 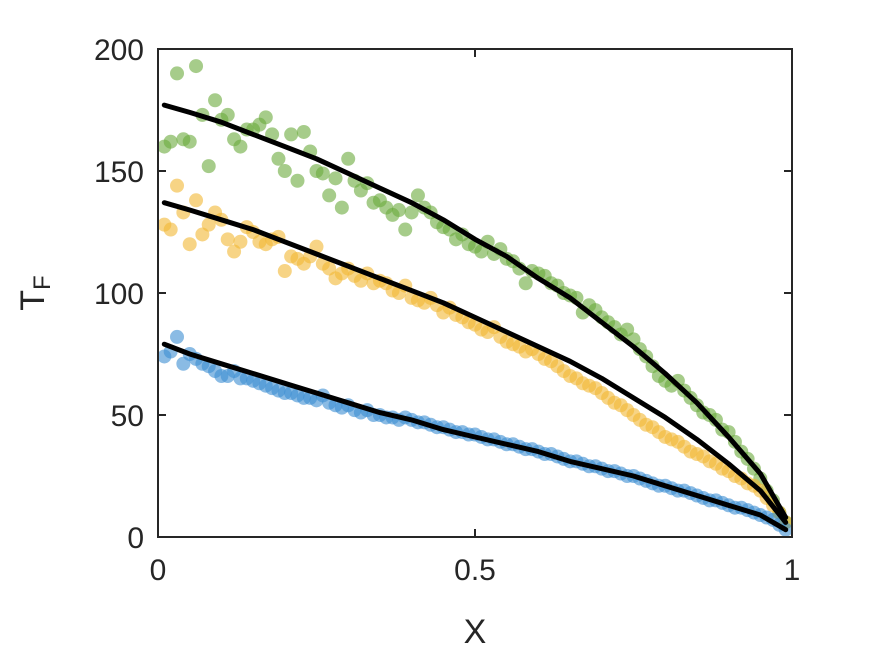 What do you see at coordinates (42, 282) in the screenshot?
I see `y-axis-label-subscript: F` at bounding box center [42, 282].